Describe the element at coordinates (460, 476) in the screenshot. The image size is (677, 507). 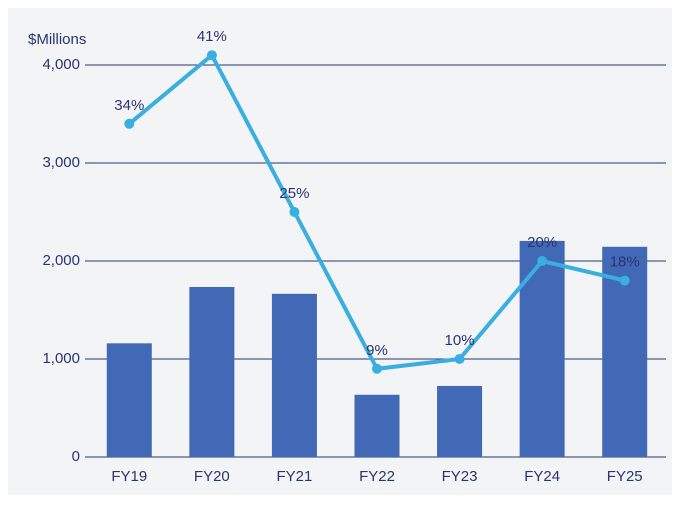
I see `x-tick-label: FY23` at that location.